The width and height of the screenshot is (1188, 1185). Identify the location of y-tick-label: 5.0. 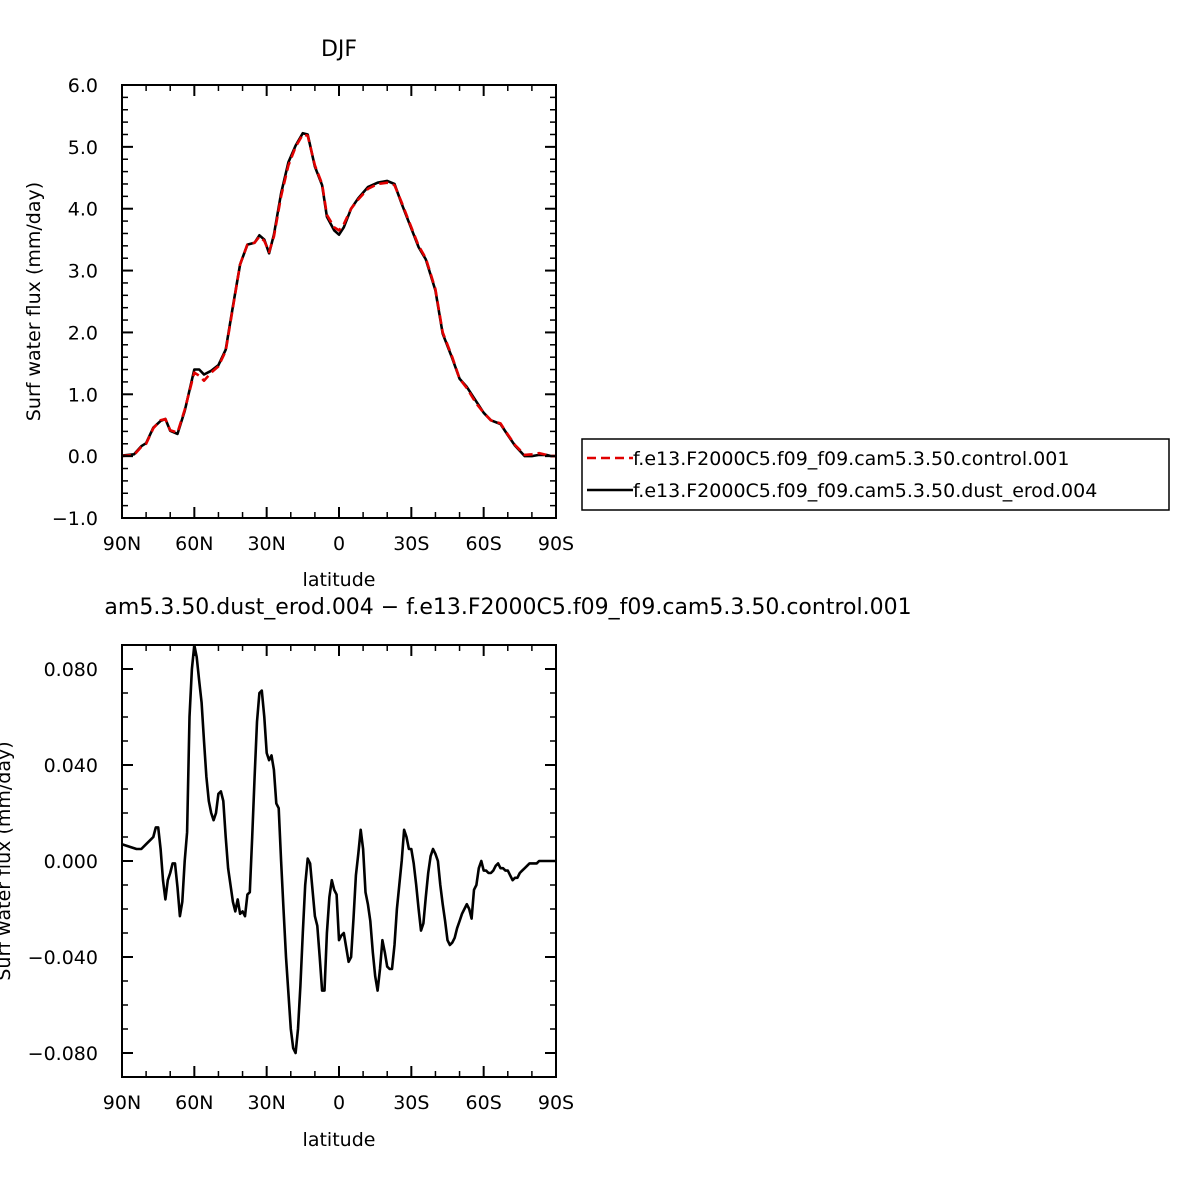
(83, 148).